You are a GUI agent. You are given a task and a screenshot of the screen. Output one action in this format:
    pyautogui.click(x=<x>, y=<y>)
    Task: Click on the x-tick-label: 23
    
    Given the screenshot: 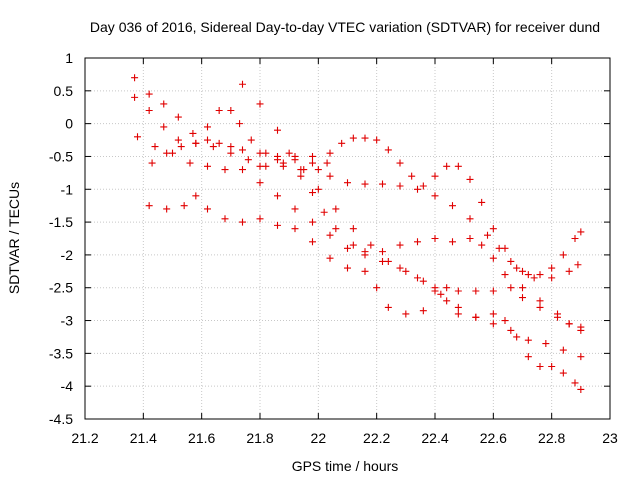 What is the action you would take?
    pyautogui.click(x=610, y=438)
    